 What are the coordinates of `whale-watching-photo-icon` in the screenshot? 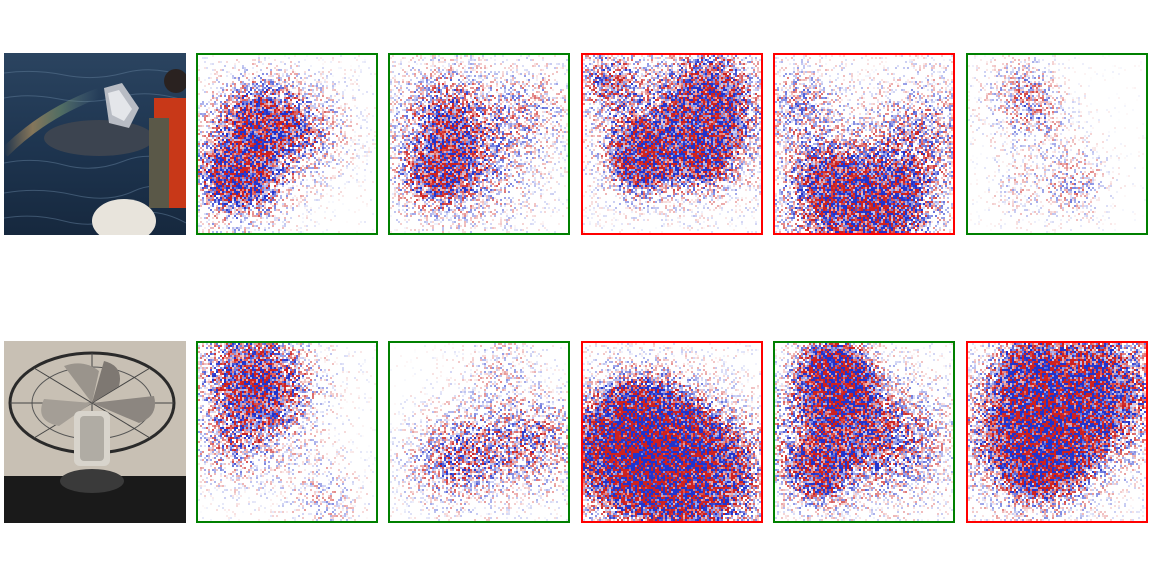 It's located at (95, 144).